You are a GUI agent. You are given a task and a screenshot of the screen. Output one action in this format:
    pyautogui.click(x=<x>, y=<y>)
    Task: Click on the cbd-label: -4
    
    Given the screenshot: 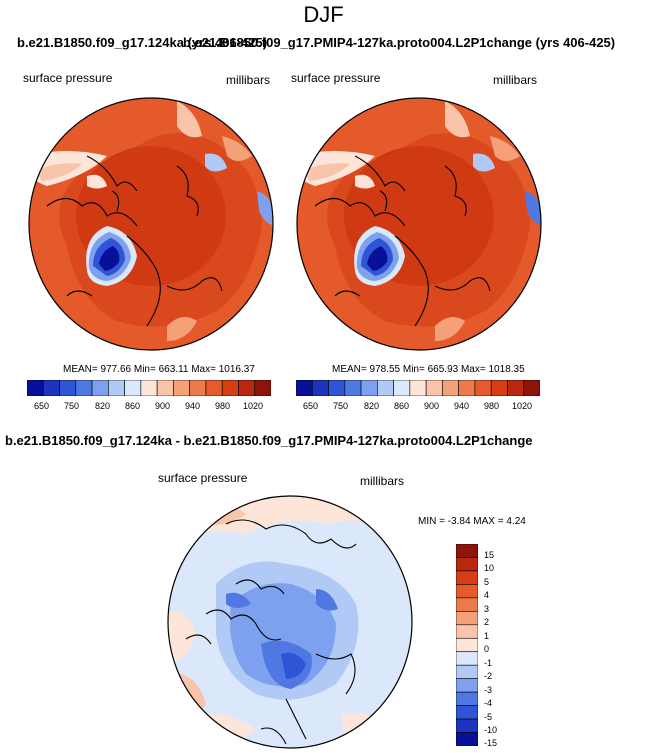 What is the action you would take?
    pyautogui.click(x=488, y=703)
    